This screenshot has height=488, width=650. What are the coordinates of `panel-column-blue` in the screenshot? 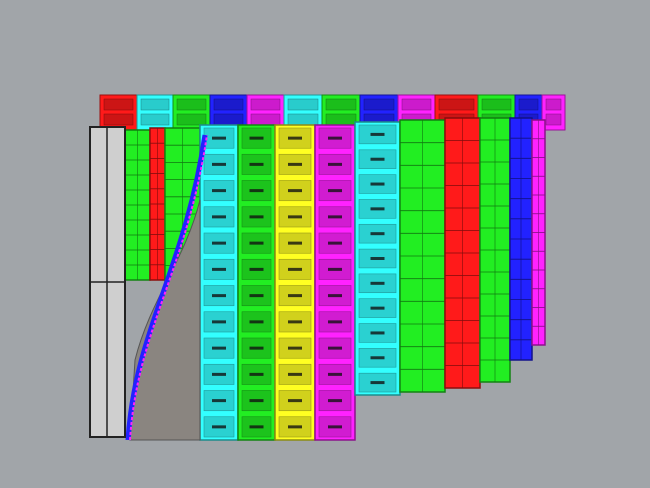 It's located at (521, 239).